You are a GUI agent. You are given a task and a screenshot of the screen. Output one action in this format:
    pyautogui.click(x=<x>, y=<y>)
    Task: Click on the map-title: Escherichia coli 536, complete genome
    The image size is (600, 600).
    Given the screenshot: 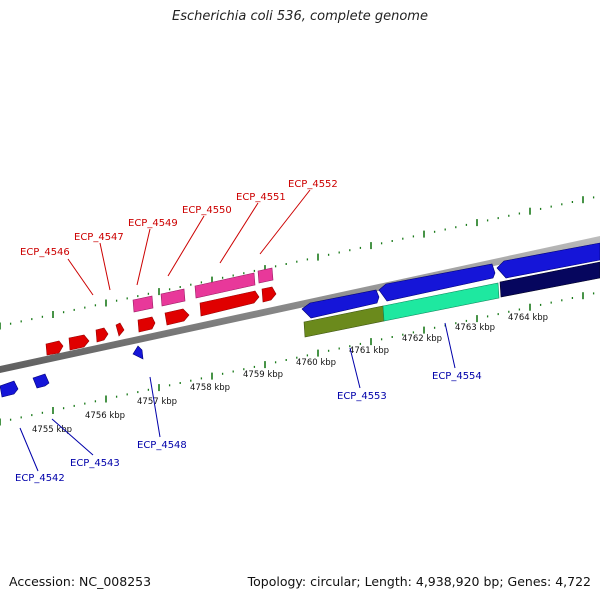 What is the action you would take?
    pyautogui.click(x=300, y=16)
    